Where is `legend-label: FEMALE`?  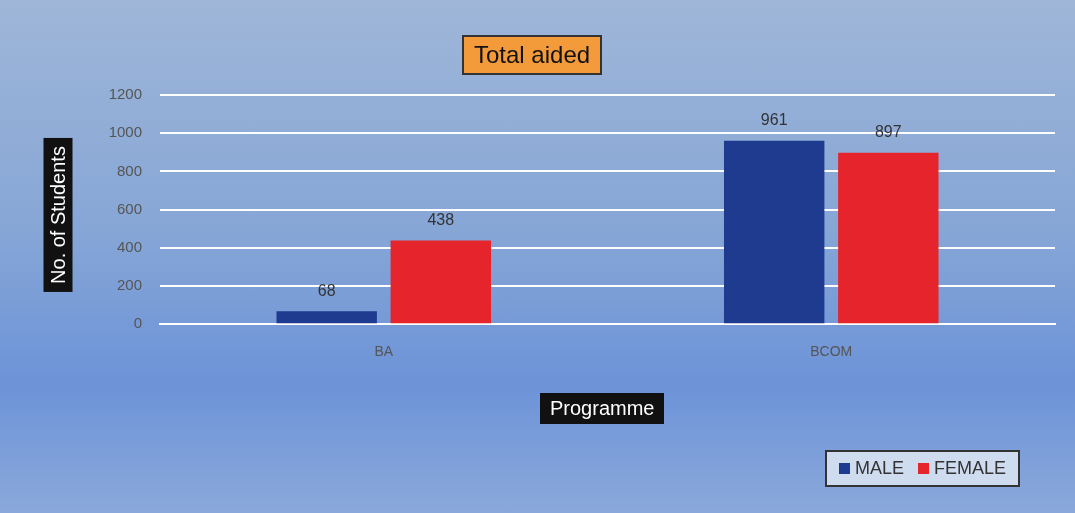 legend-label: FEMALE is located at coordinates (969, 468).